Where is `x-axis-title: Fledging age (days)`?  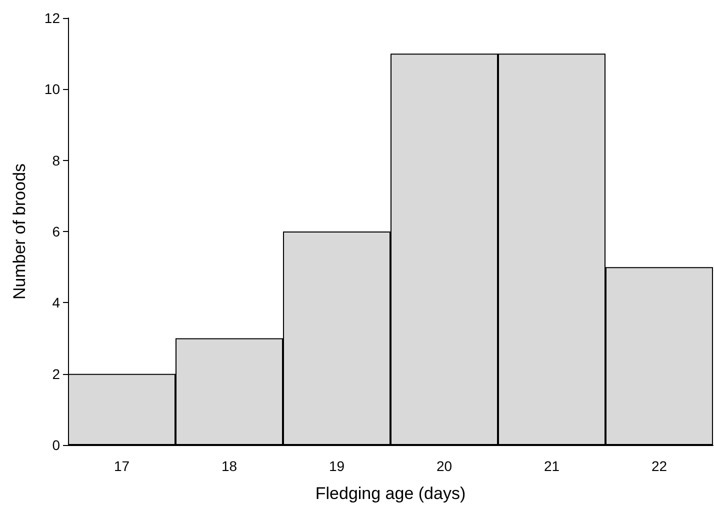
x-axis-title: Fledging age (days) is located at coordinates (390, 493).